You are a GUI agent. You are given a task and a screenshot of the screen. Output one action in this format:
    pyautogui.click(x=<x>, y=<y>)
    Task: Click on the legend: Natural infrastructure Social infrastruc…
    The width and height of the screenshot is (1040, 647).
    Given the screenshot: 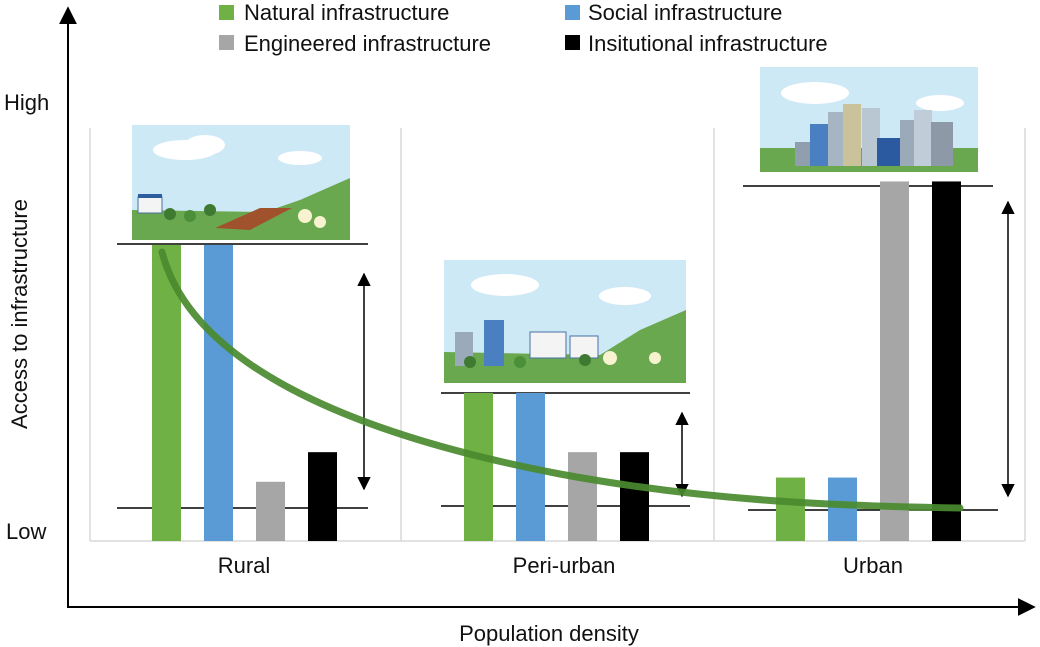 What is the action you would take?
    pyautogui.click(x=523, y=28)
    